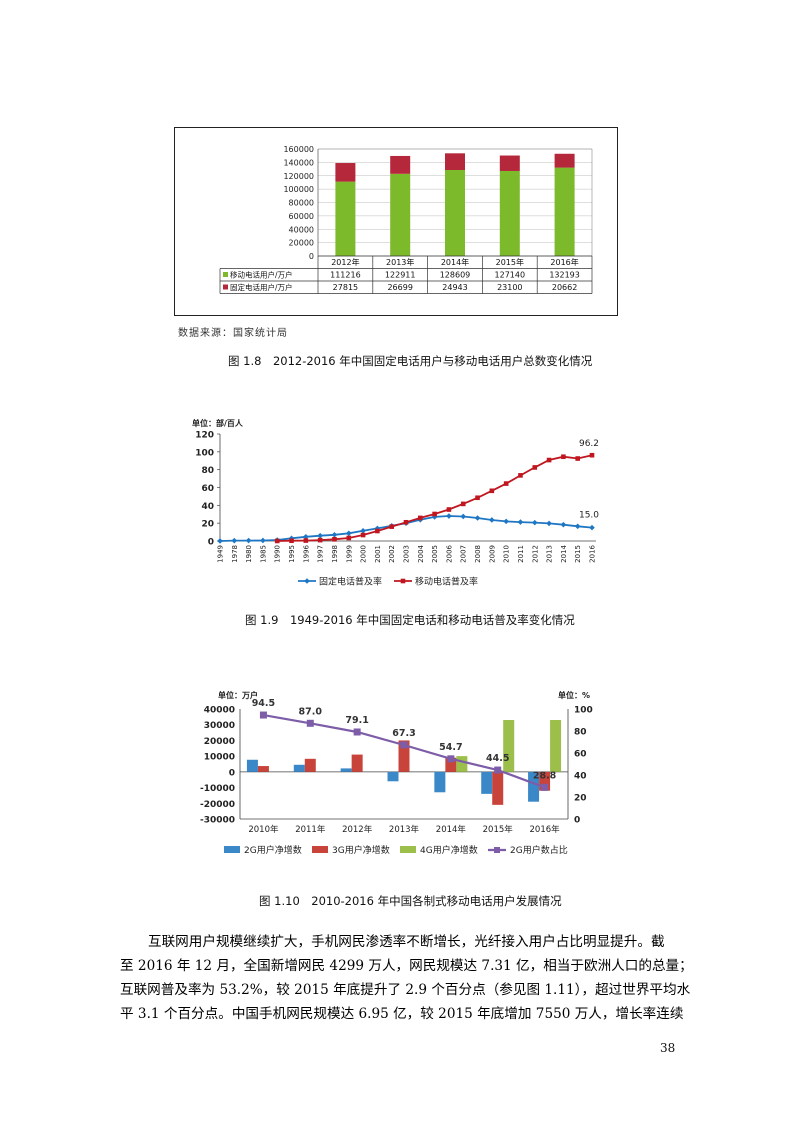  I want to click on x-tick-label: 2008, so click(478, 554).